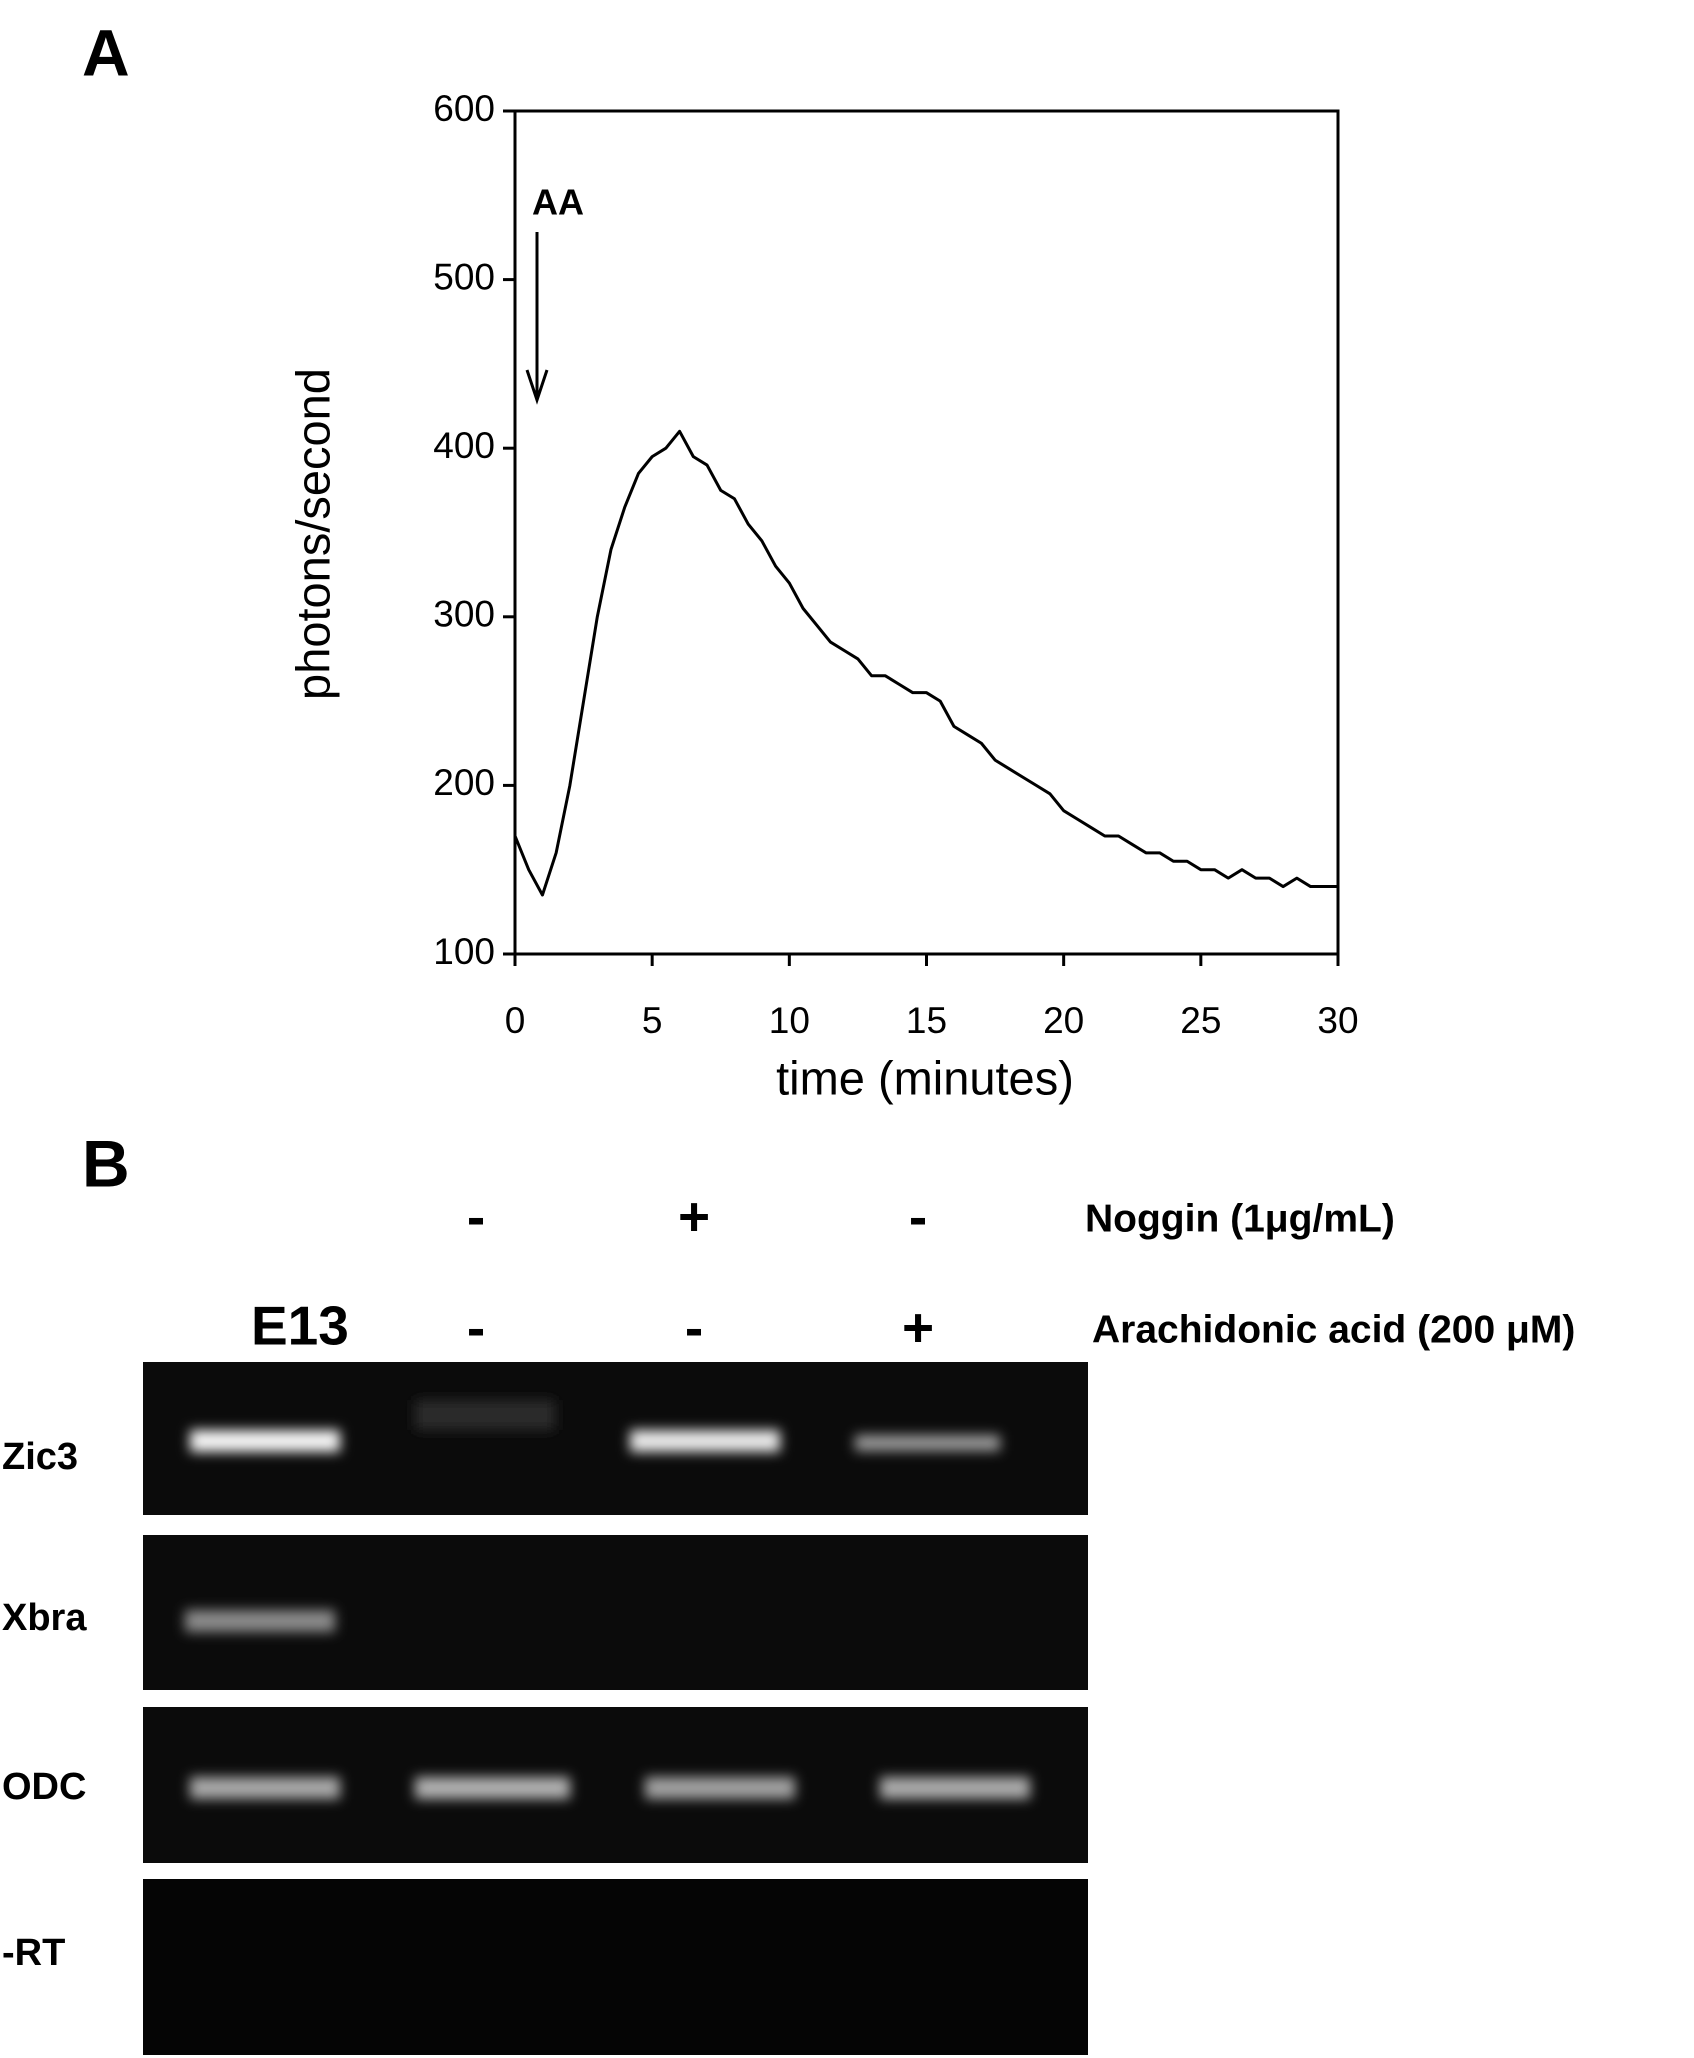 The image size is (1694, 2058). I want to click on row-label: Zic3, so click(40, 1457).